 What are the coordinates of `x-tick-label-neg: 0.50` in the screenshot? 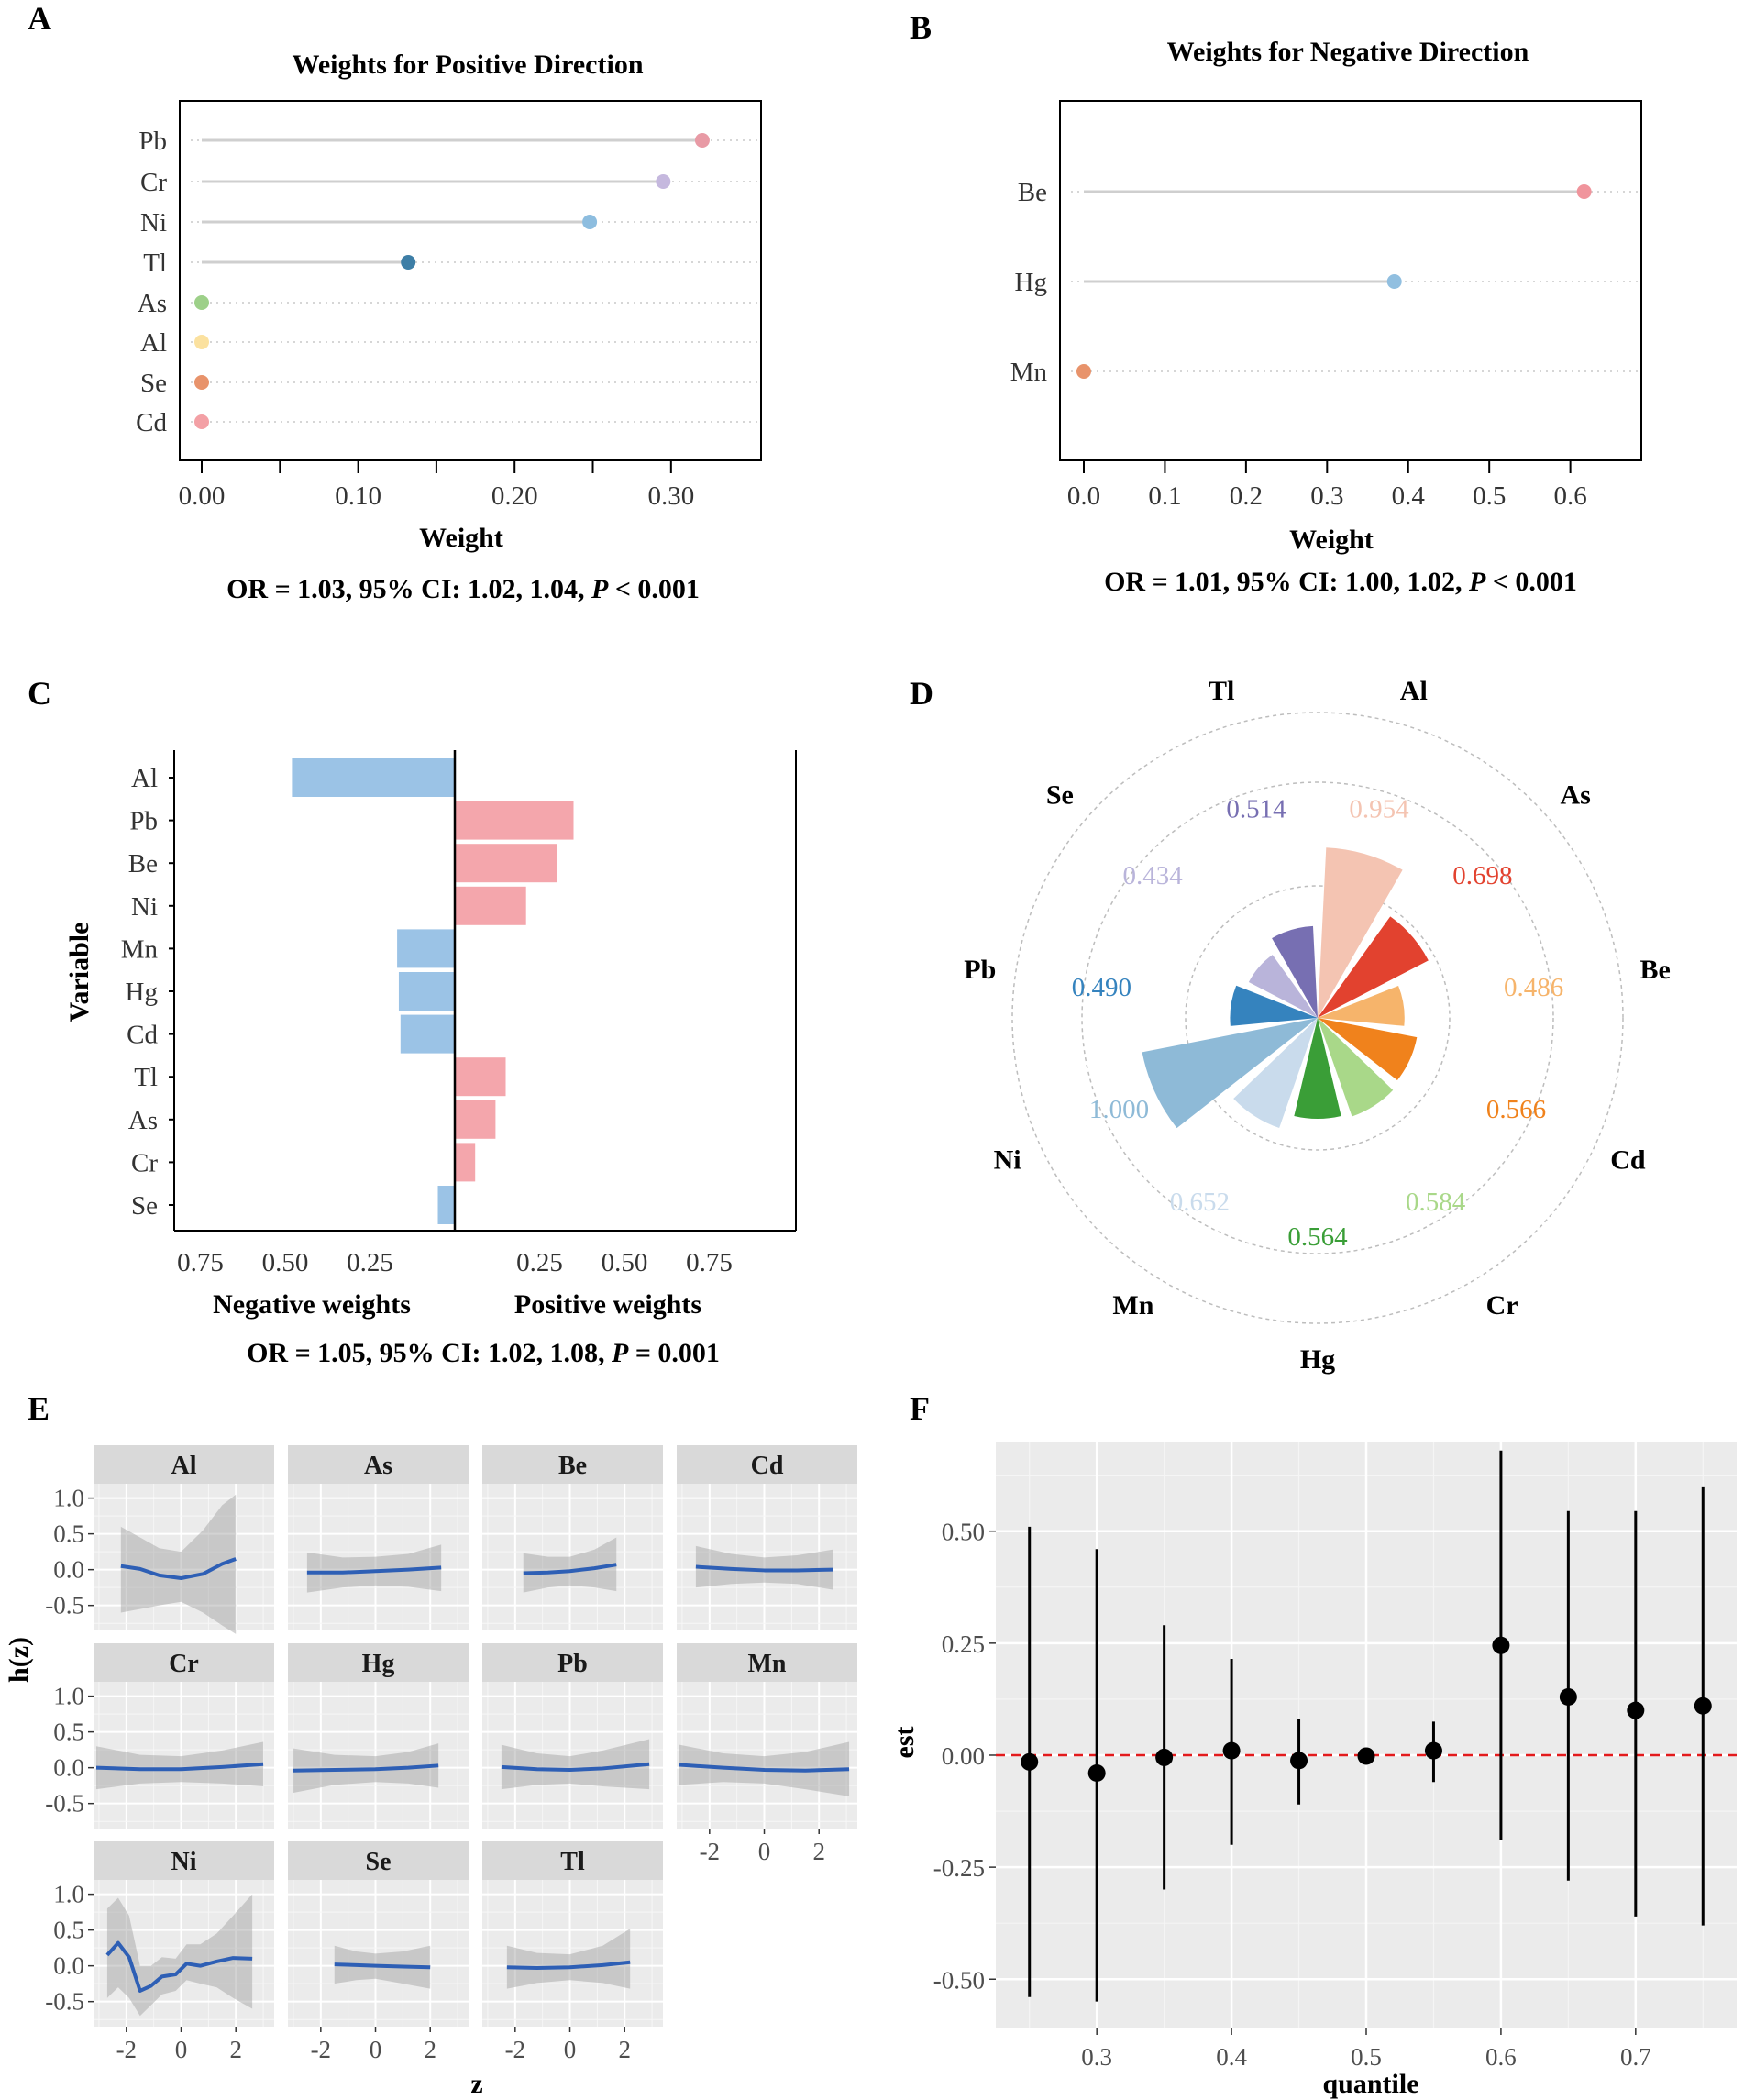 It's located at (285, 1262).